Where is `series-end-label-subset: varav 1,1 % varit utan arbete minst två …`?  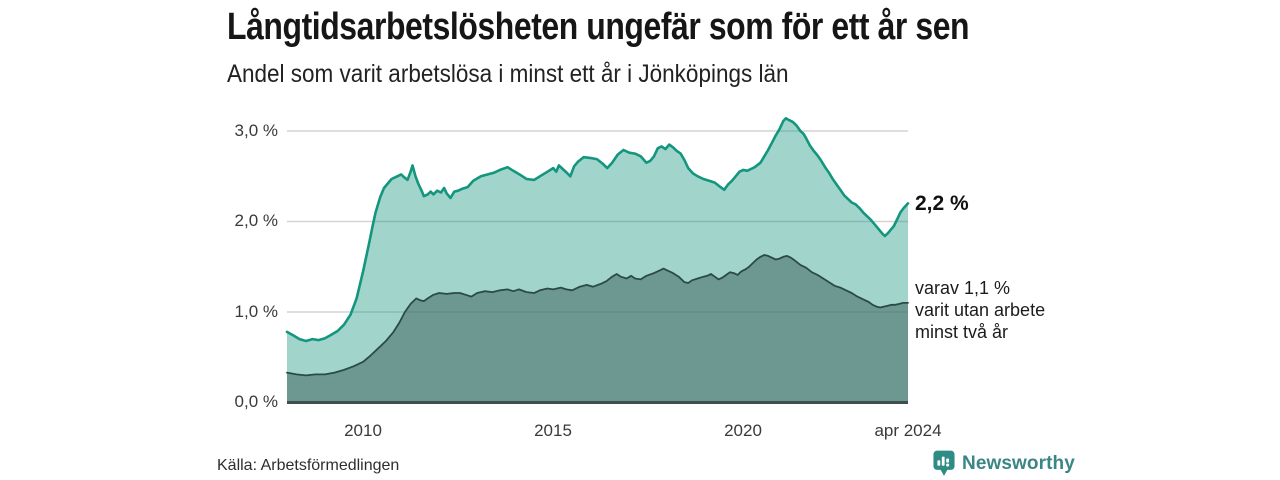 series-end-label-subset: varav 1,1 % varit utan arbete minst två … is located at coordinates (980, 310).